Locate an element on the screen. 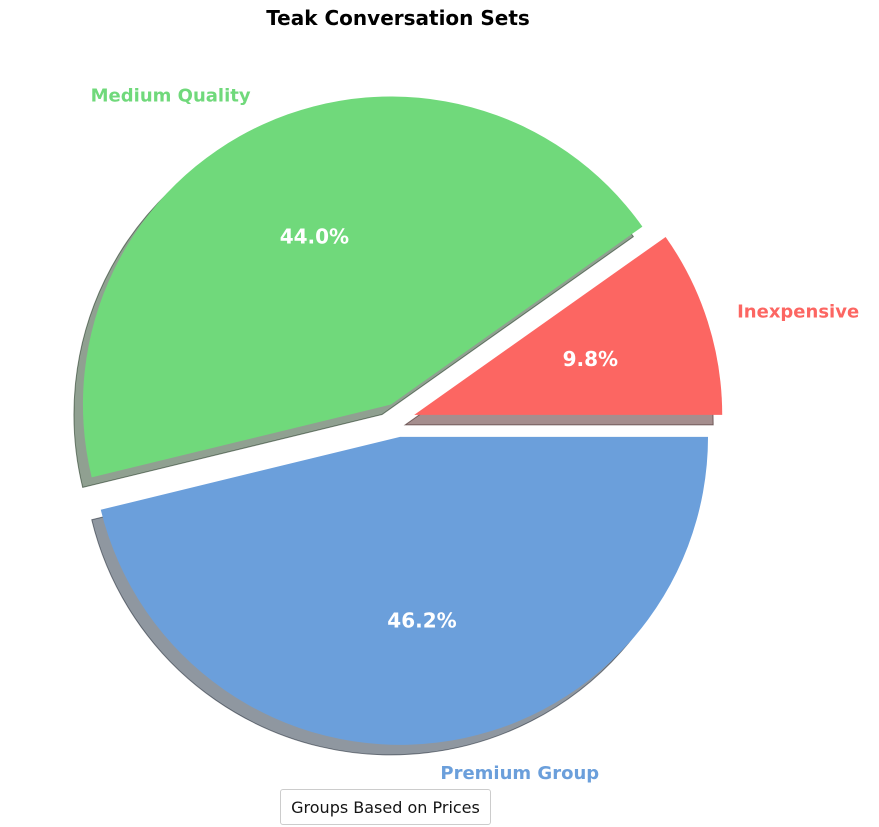 The width and height of the screenshot is (879, 827). legend-title: Groups Based on Prices is located at coordinates (385, 807).